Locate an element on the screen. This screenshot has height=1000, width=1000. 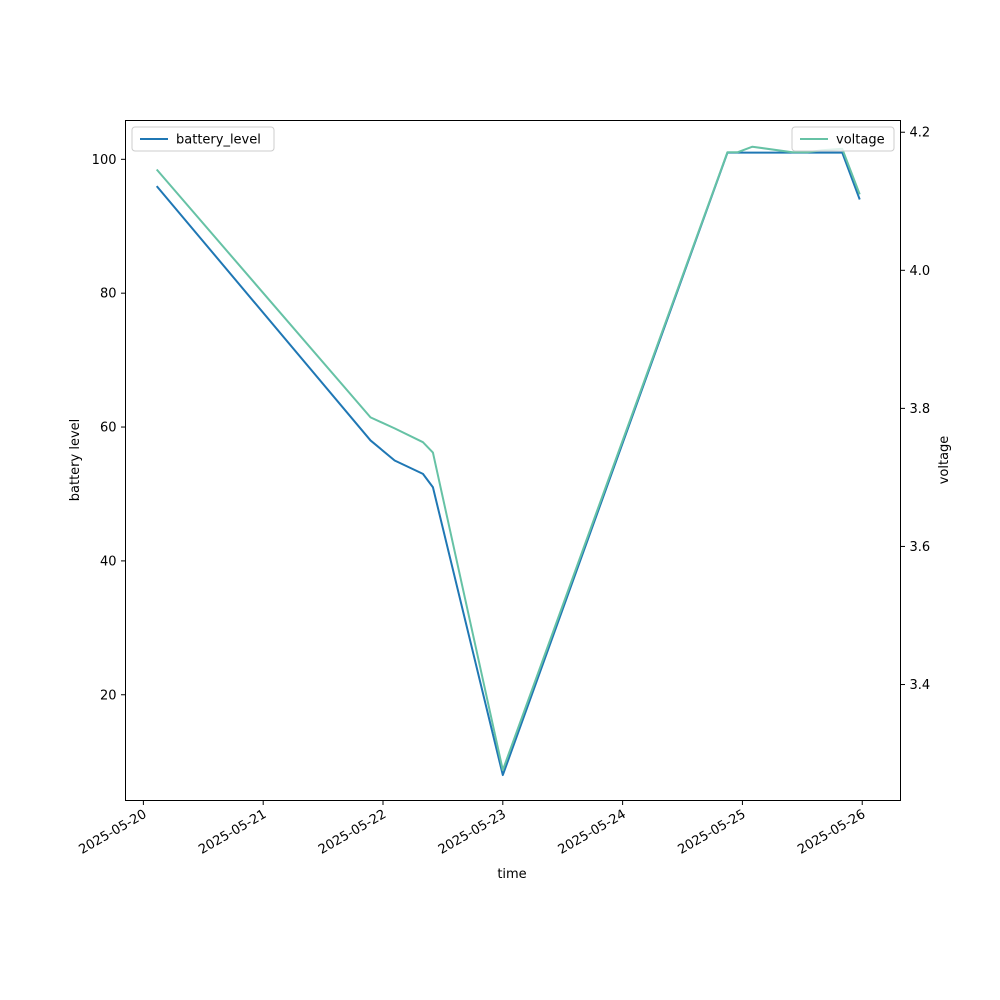
y-left-axis: 20 40 60 80 100 is located at coordinates (109, 428).